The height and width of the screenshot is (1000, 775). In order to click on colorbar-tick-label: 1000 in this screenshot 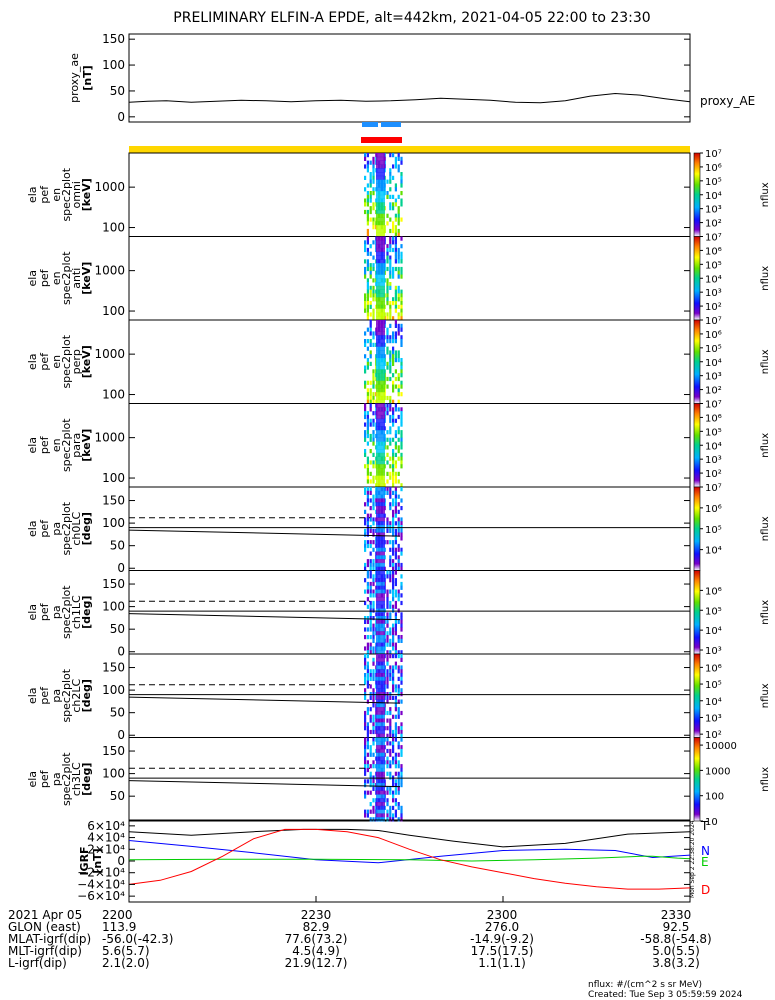, I will do `click(717, 771)`.